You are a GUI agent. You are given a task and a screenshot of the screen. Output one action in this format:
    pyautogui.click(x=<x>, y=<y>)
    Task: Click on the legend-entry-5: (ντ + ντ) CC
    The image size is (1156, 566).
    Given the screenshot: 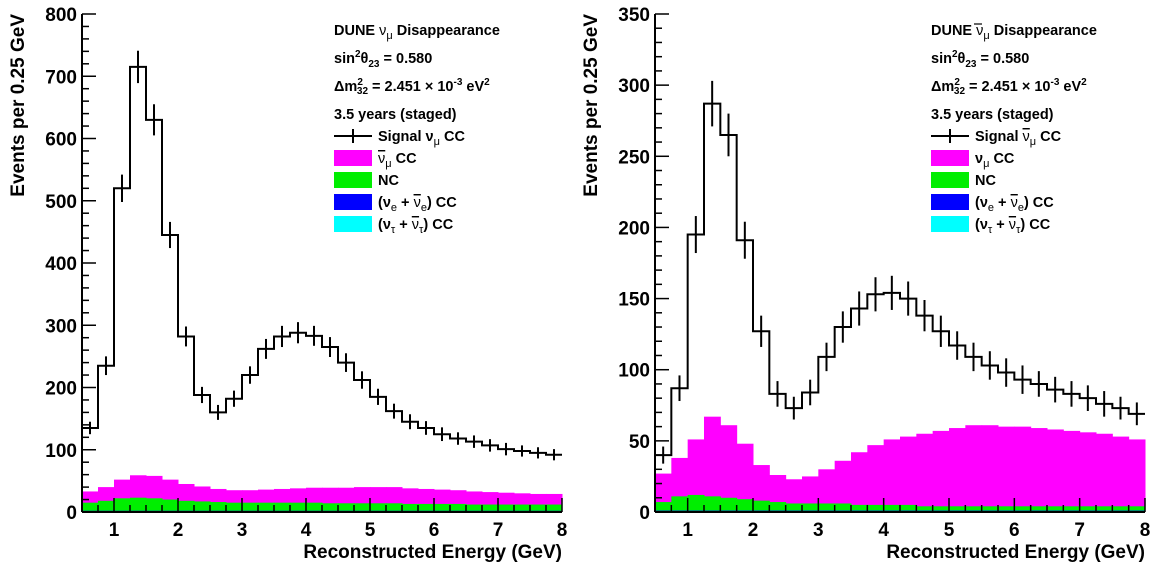 What is the action you would take?
    pyautogui.click(x=991, y=226)
    